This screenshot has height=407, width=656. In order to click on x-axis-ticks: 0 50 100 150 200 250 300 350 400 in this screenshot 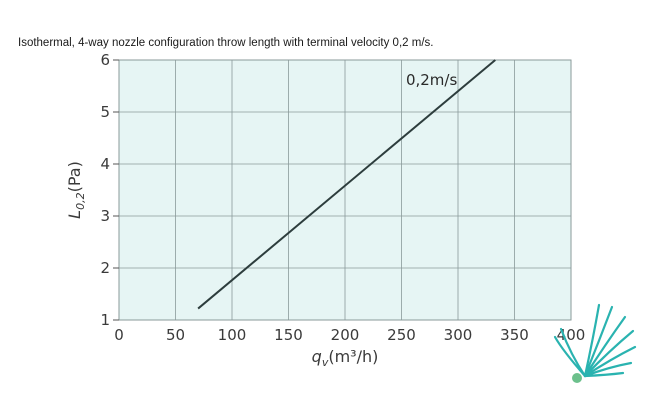, I will do `click(349, 335)`.